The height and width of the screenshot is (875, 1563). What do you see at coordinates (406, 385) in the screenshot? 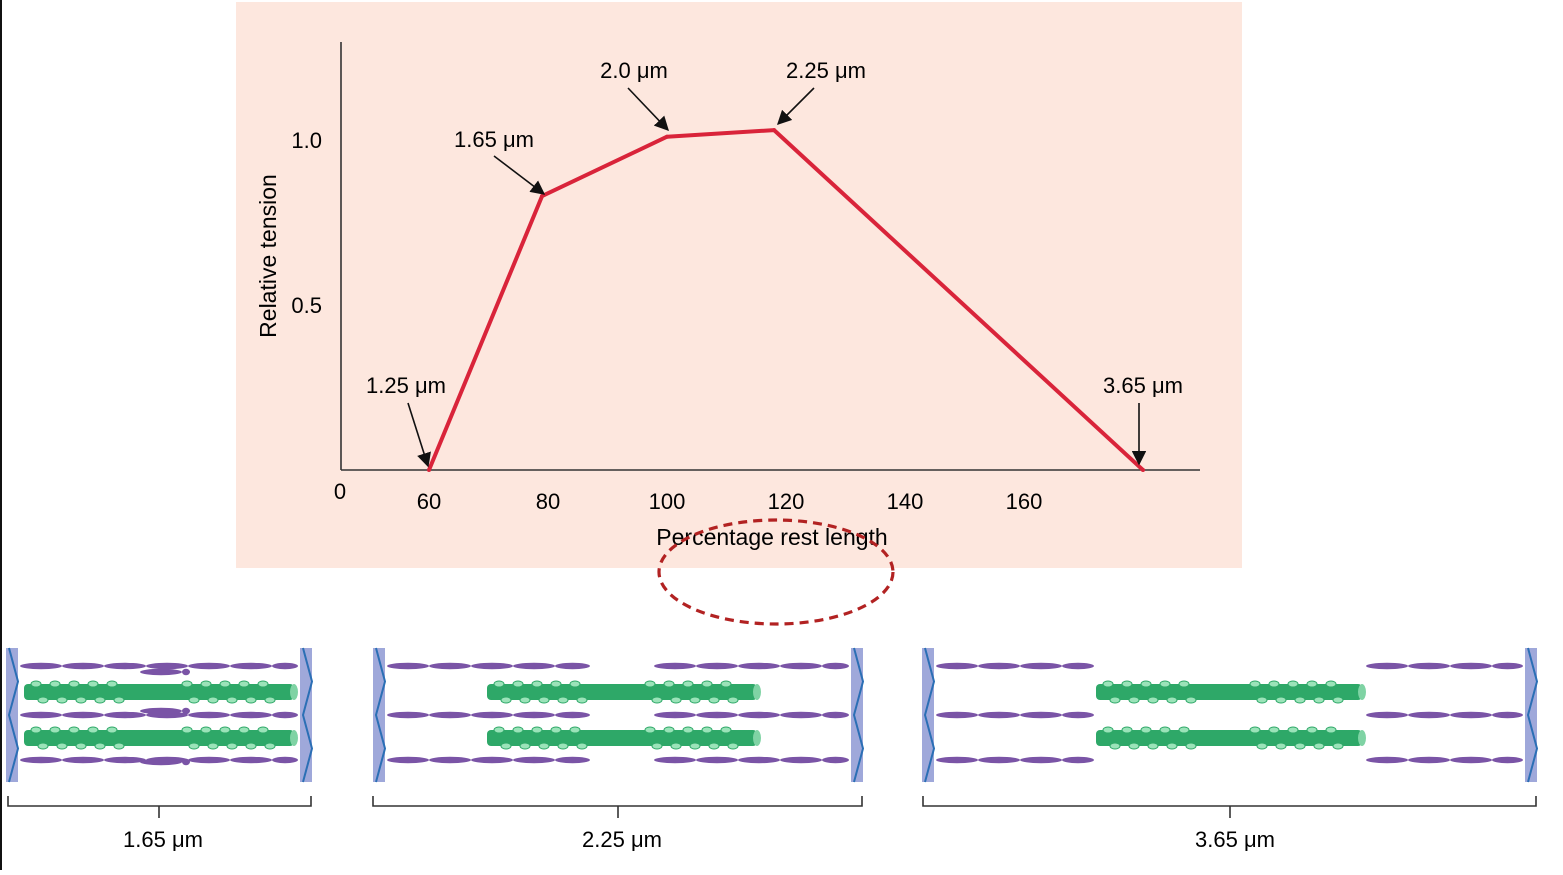
I see `annotation-label-1: 1.25 μm` at bounding box center [406, 385].